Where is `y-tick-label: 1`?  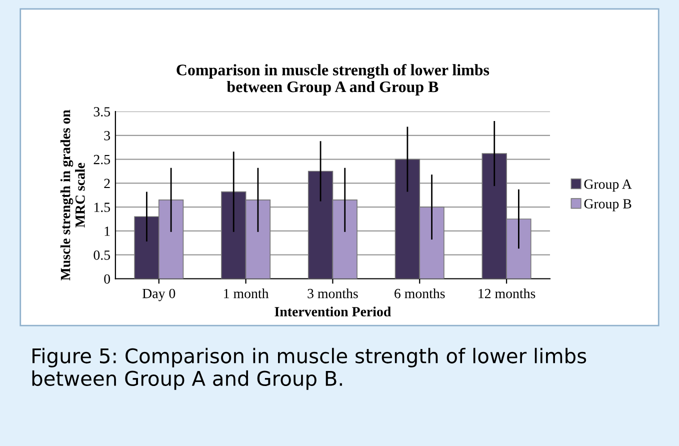
y-tick-label: 1 is located at coordinates (107, 231).